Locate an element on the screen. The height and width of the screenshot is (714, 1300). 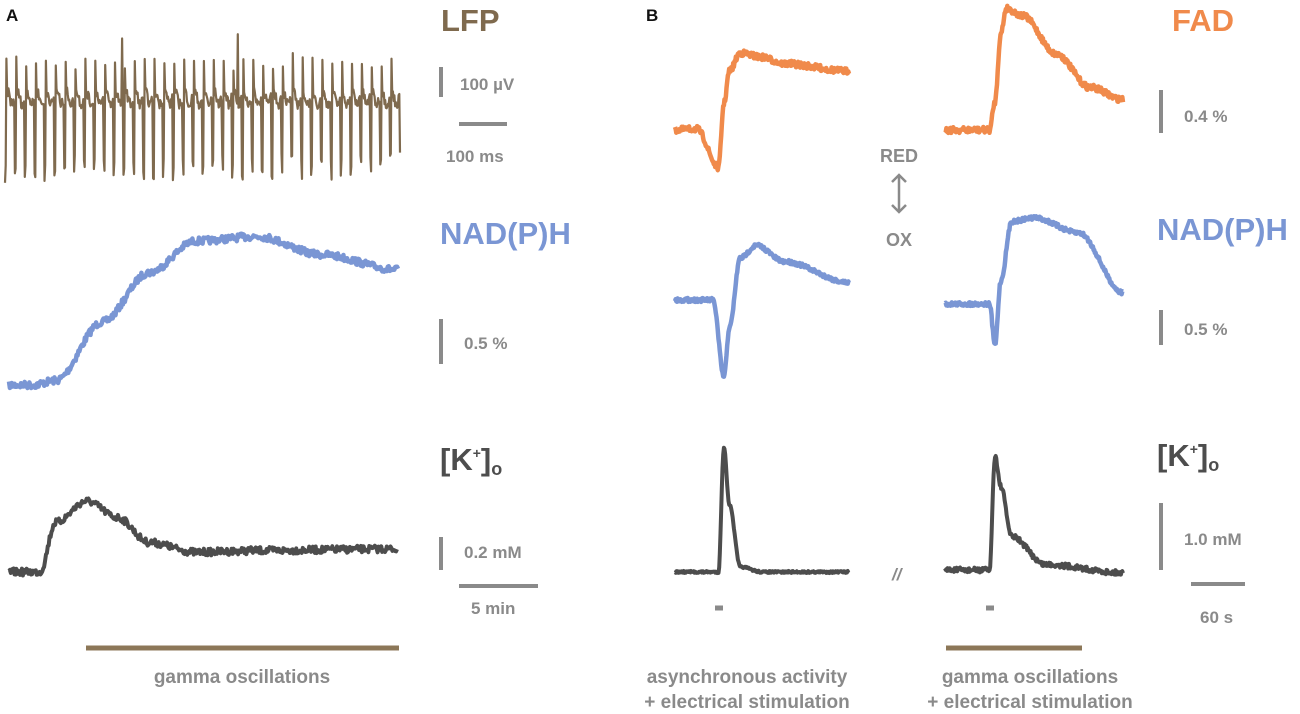
scale-k-b: 1.0 mM is located at coordinates (1213, 539).